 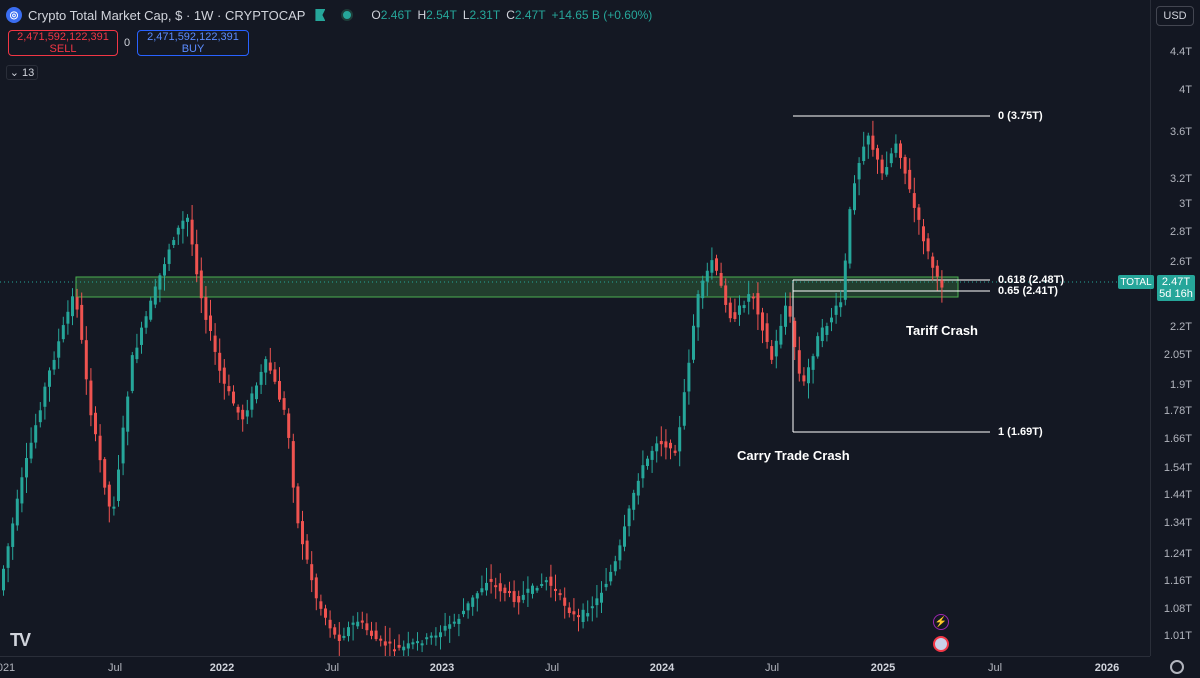 I want to click on tariff-crash-annotation: Tariff Crash, so click(x=942, y=330).